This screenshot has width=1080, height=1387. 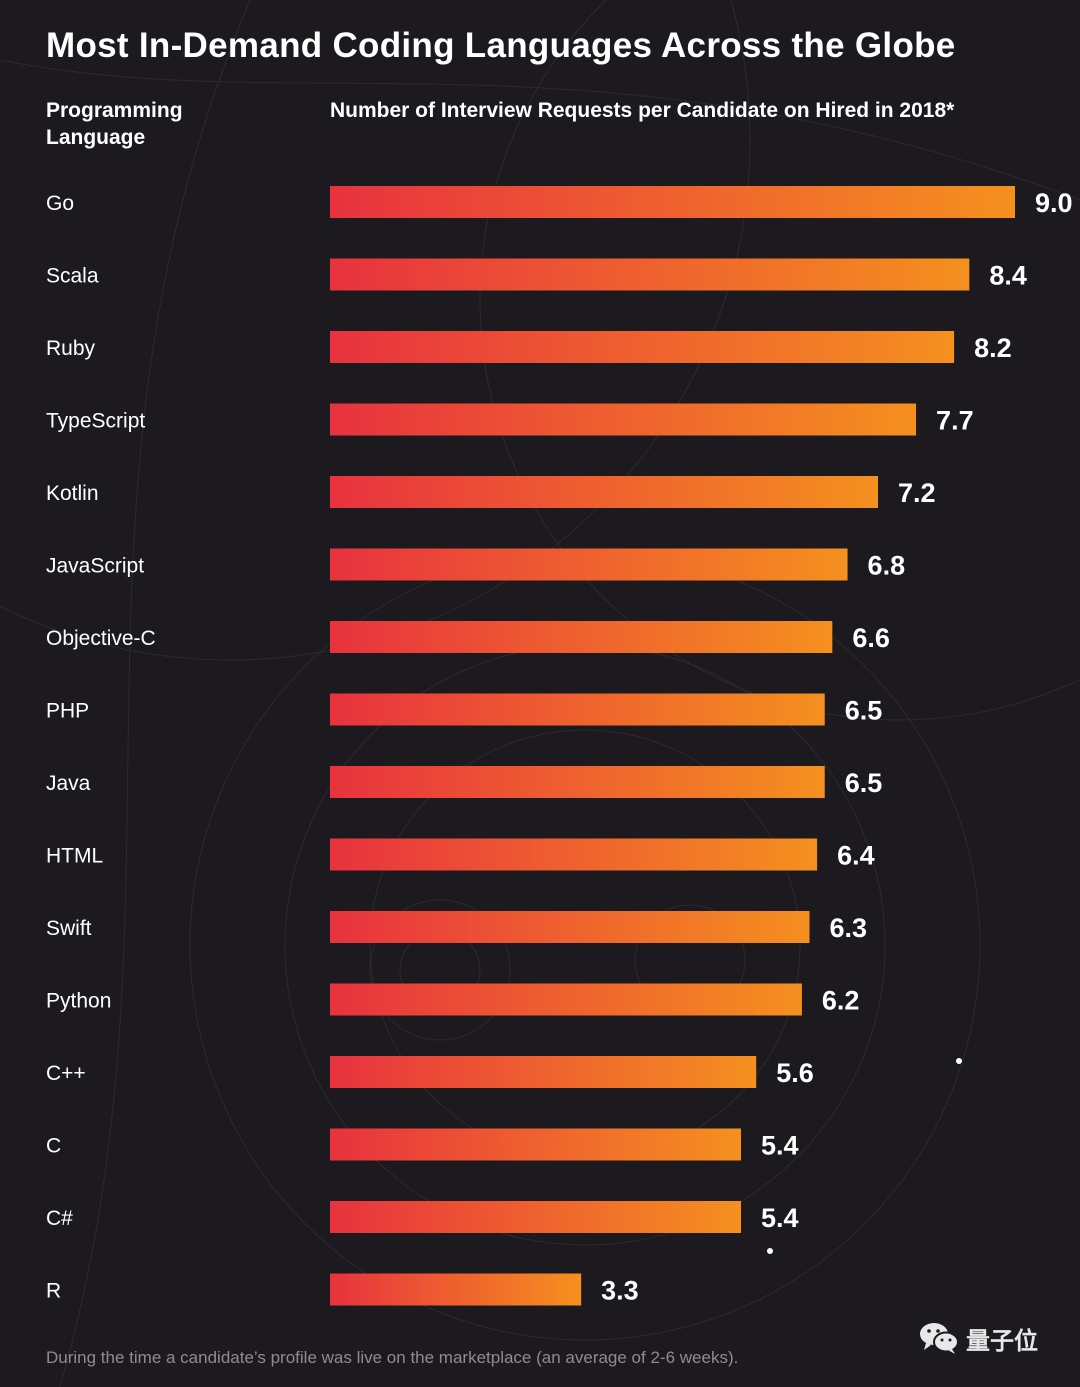 I want to click on value-label: 6.6, so click(x=871, y=638).